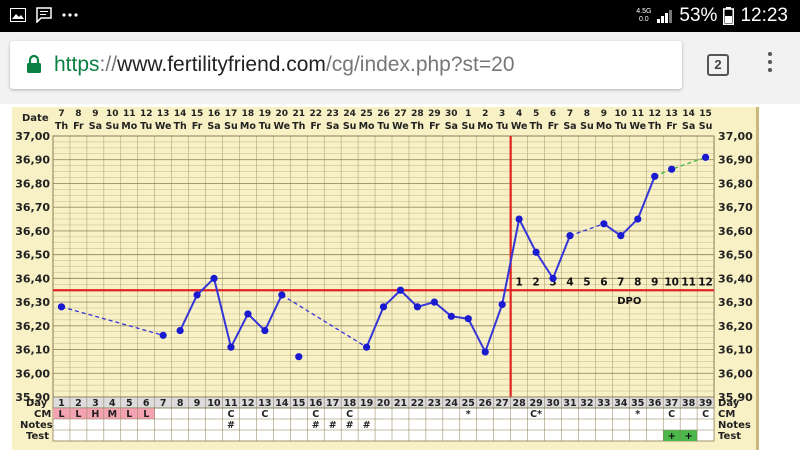 Image resolution: width=800 pixels, height=450 pixels. I want to click on battery-icon, so click(729, 16).